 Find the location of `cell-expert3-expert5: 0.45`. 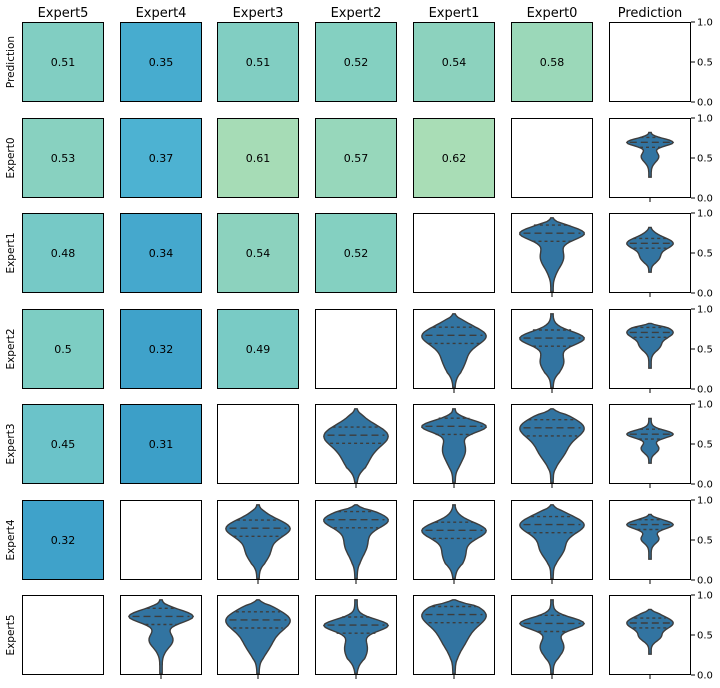

cell-expert3-expert5: 0.45 is located at coordinates (63, 444).